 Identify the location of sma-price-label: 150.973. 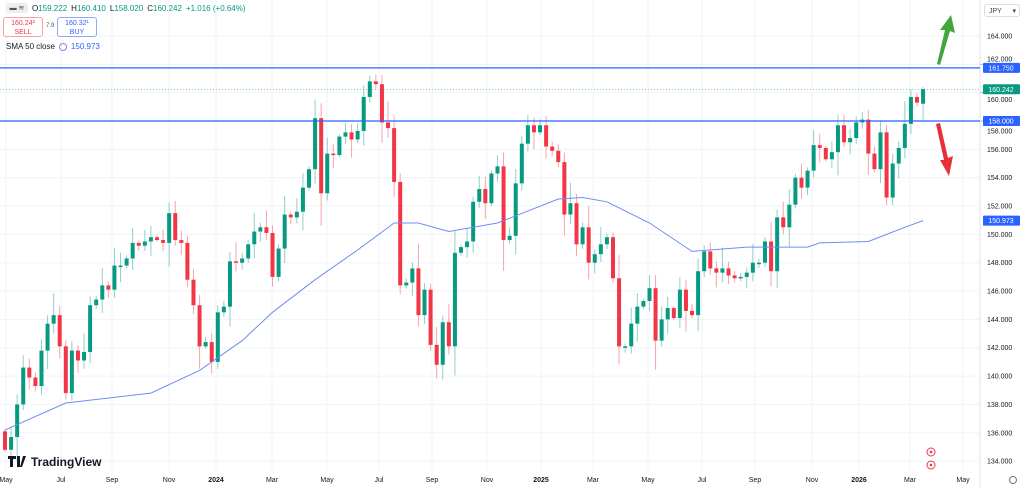
(1000, 221).